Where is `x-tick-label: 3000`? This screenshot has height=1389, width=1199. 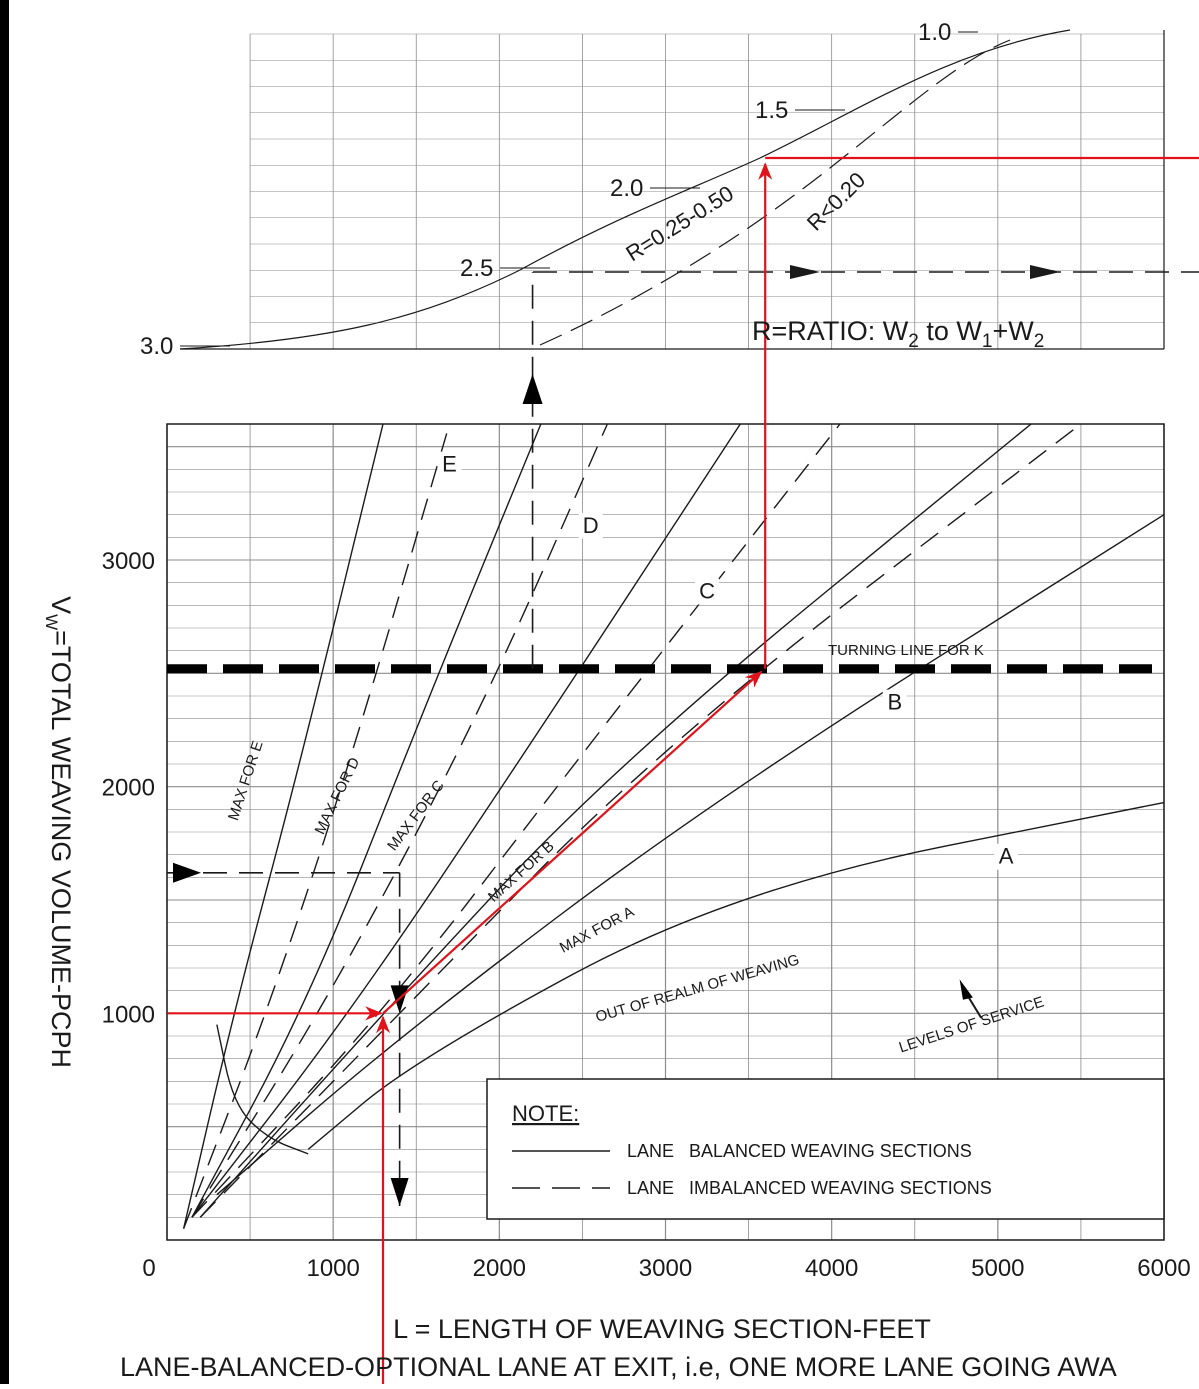
x-tick-label: 3000 is located at coordinates (665, 1268).